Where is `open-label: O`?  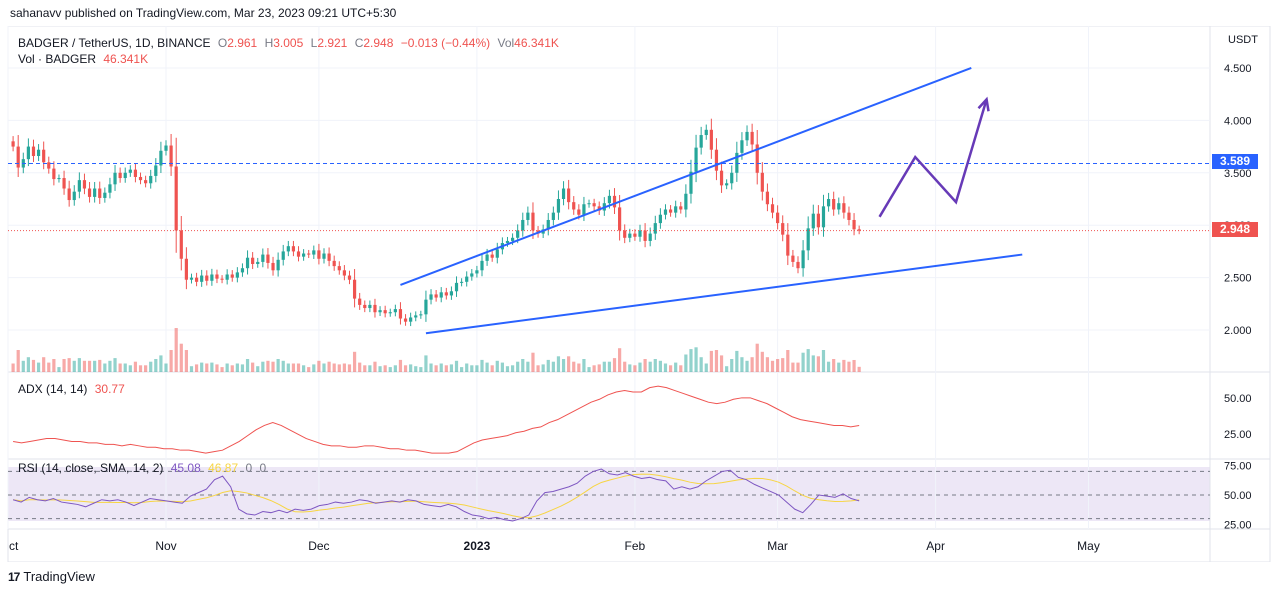 open-label: O is located at coordinates (222, 43).